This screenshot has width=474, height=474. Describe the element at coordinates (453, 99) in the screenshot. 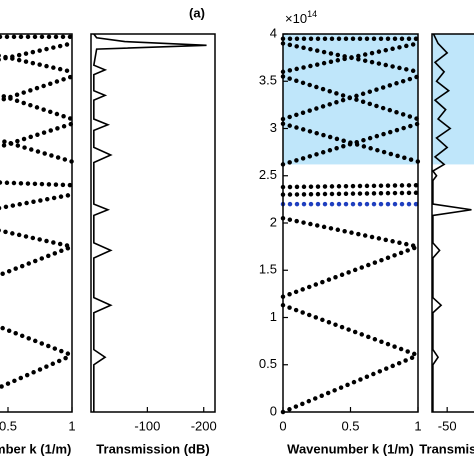

I see `shaded-region` at that location.